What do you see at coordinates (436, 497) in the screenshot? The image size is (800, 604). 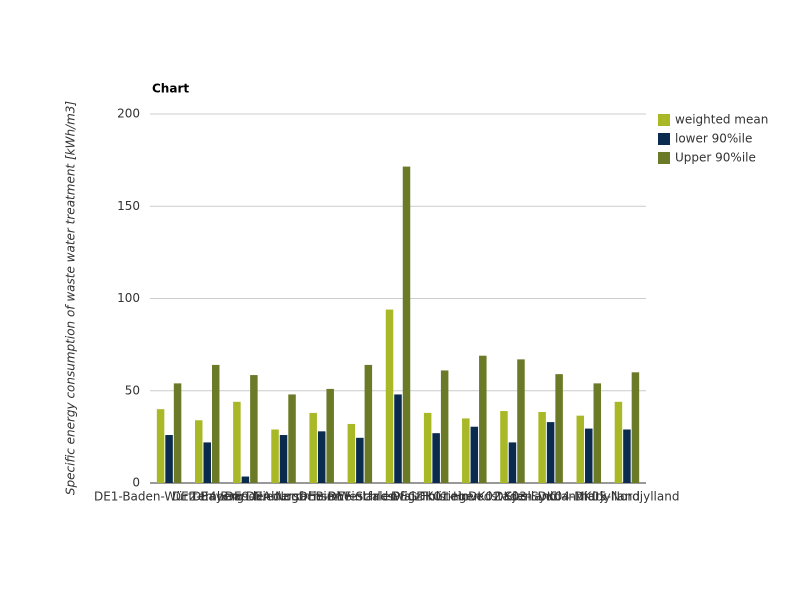 I see `x-tick-label: DEG-Thüringen` at bounding box center [436, 497].